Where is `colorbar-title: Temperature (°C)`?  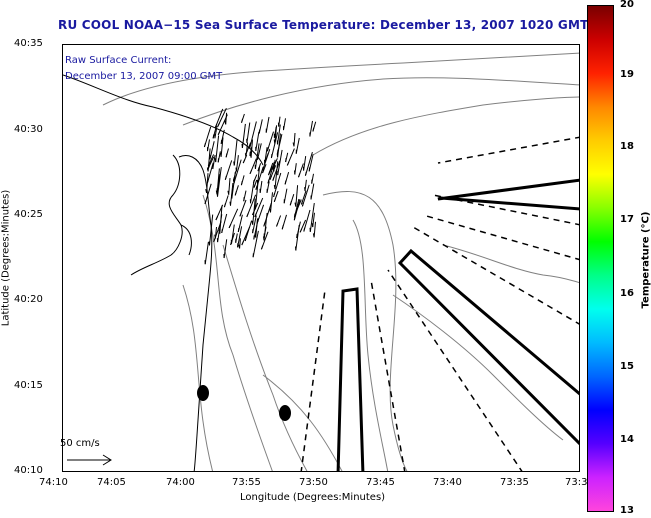 colorbar-title: Temperature (°C) is located at coordinates (645, 260).